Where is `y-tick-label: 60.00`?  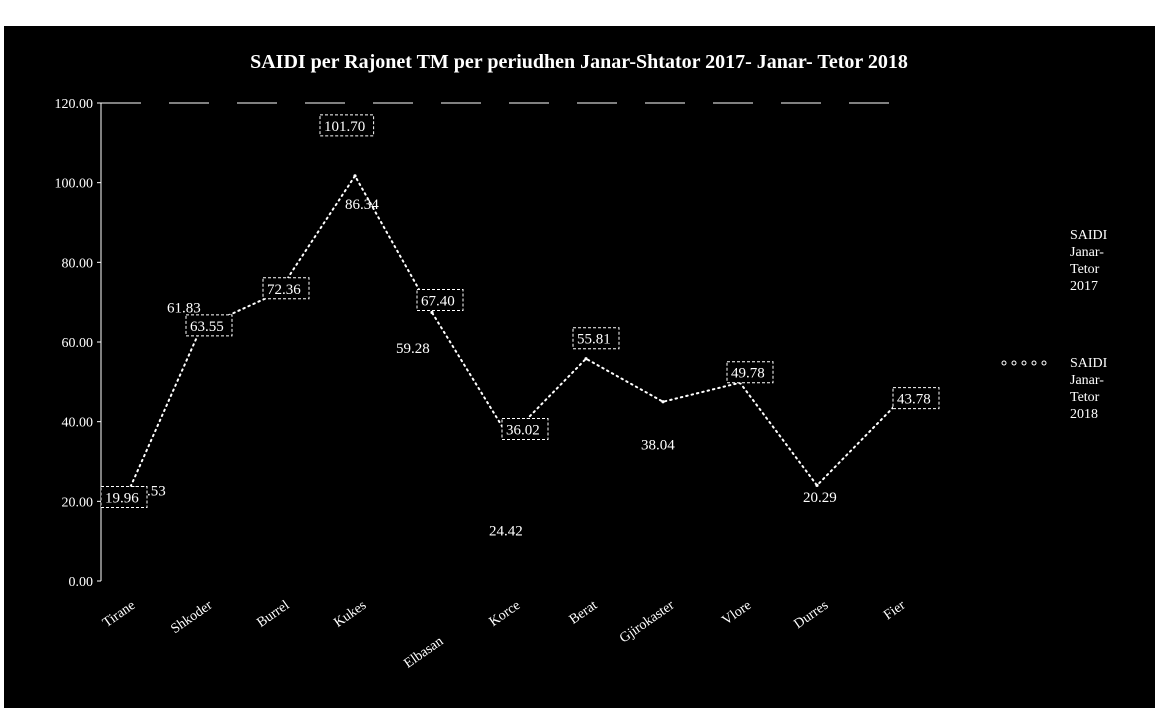 y-tick-label: 60.00 is located at coordinates (78, 343).